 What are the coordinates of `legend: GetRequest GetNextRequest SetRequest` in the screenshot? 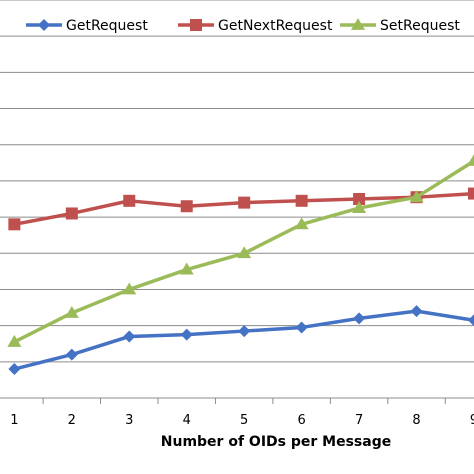 It's located at (243, 26).